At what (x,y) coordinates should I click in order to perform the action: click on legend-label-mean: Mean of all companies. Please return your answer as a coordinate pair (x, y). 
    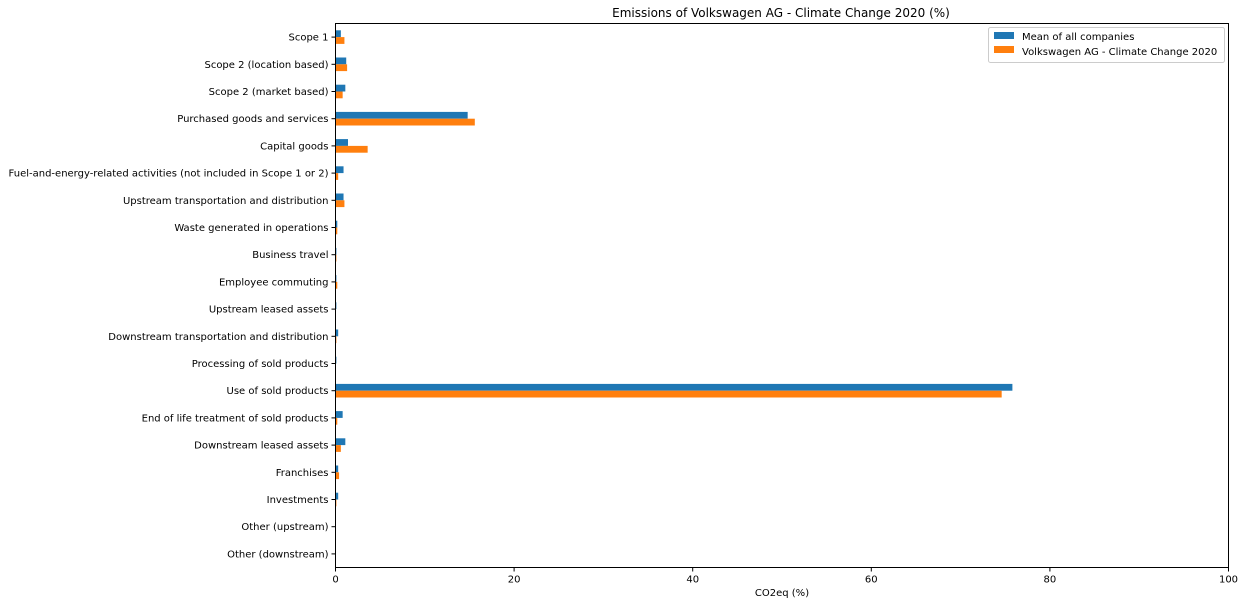
    Looking at the image, I should click on (1078, 37).